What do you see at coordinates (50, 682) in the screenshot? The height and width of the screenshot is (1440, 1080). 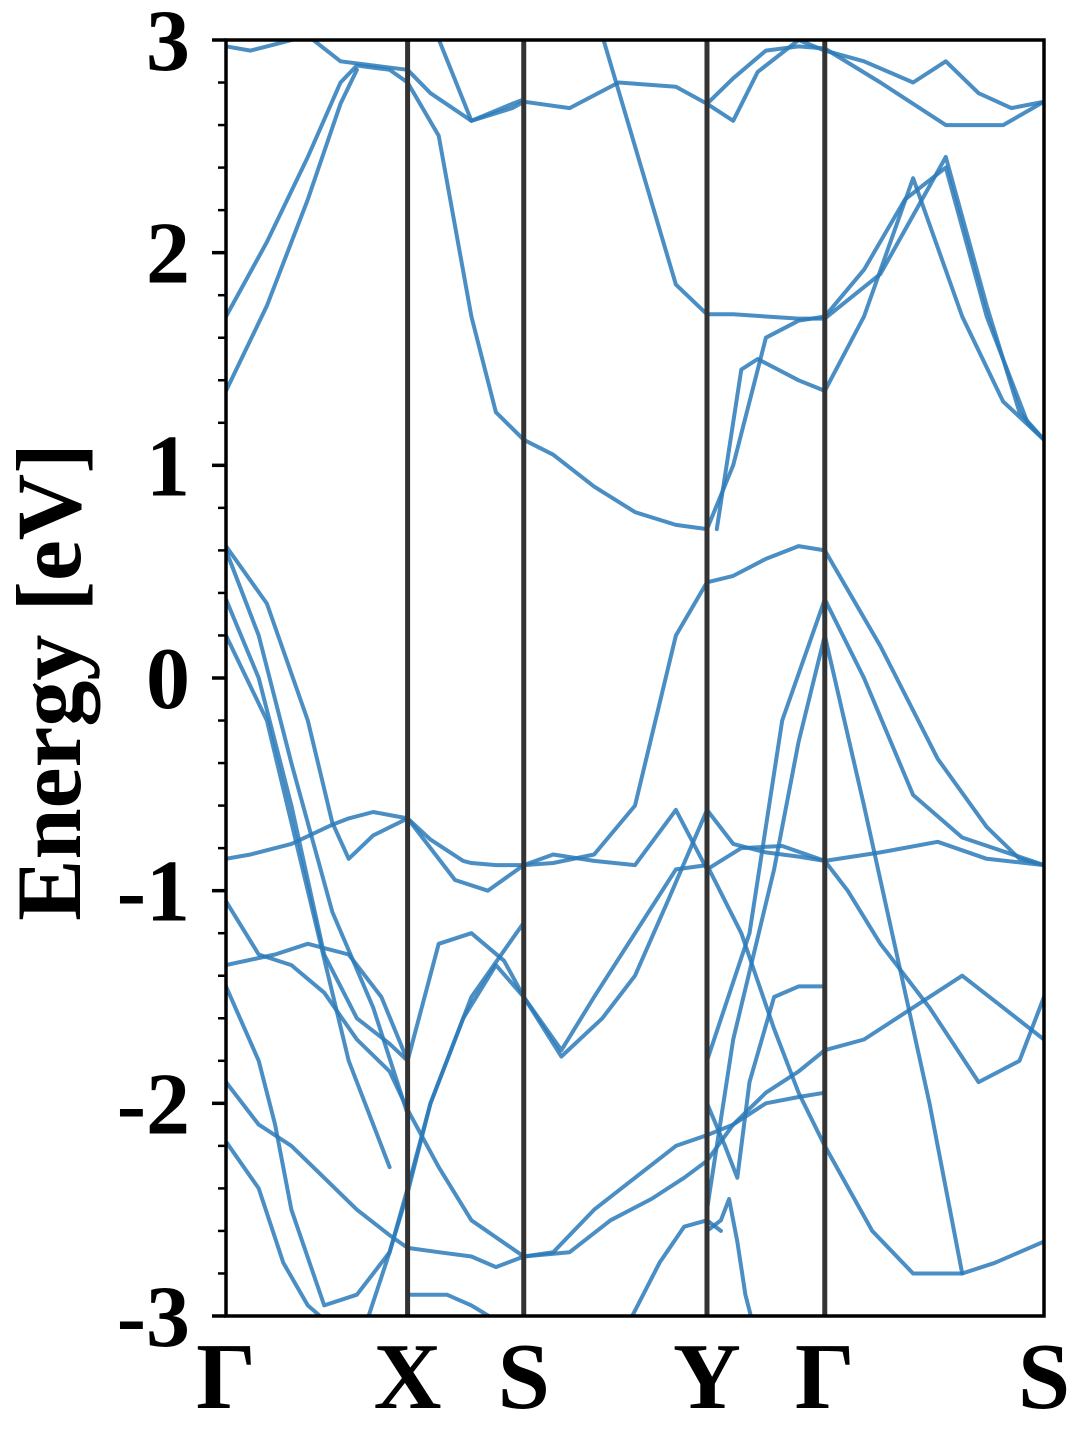 I see `y-axis-title: Energy [eV]` at bounding box center [50, 682].